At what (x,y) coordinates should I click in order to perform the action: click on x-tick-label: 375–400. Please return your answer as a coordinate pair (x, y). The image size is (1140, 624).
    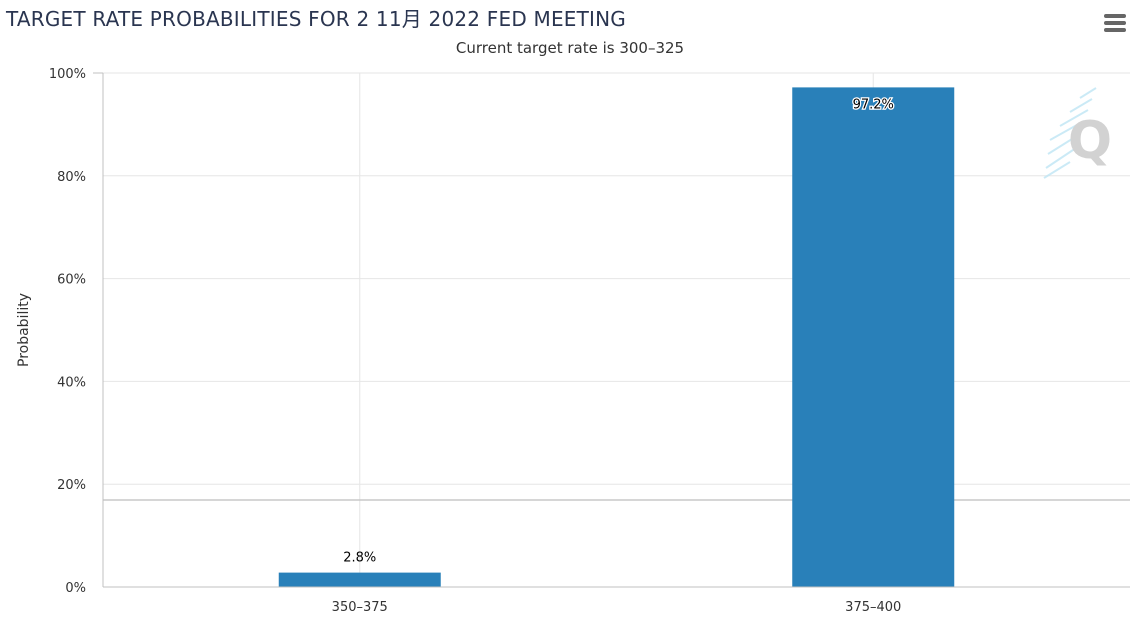
    Looking at the image, I should click on (873, 607).